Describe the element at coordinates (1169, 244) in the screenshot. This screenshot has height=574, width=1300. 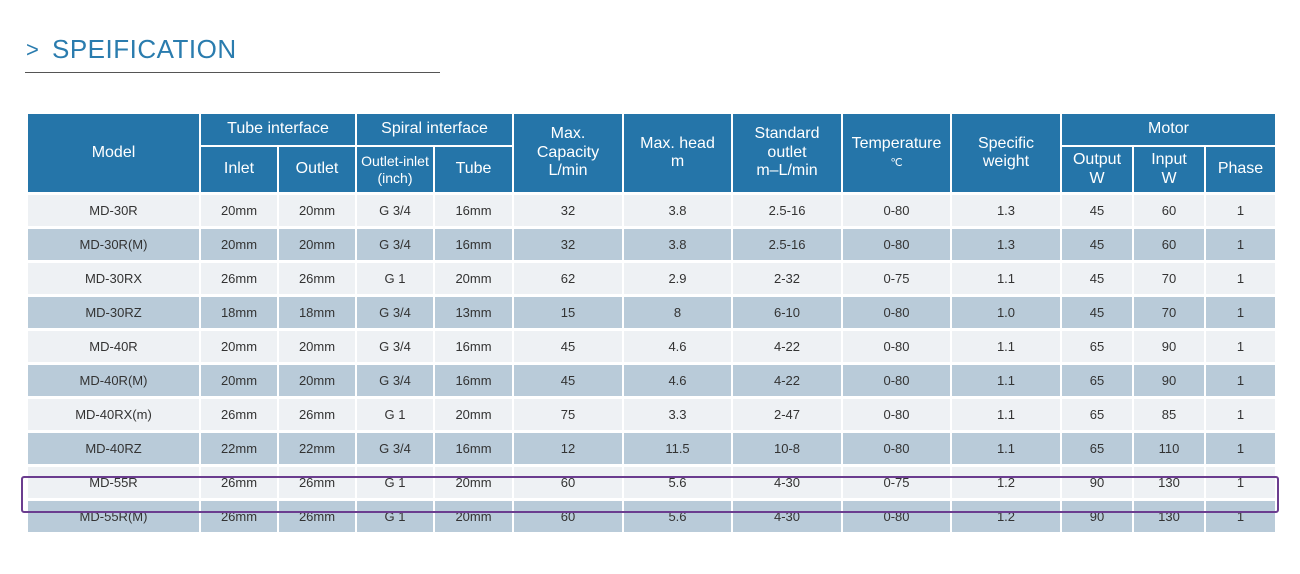
I see `cell-motor-input: 60` at that location.